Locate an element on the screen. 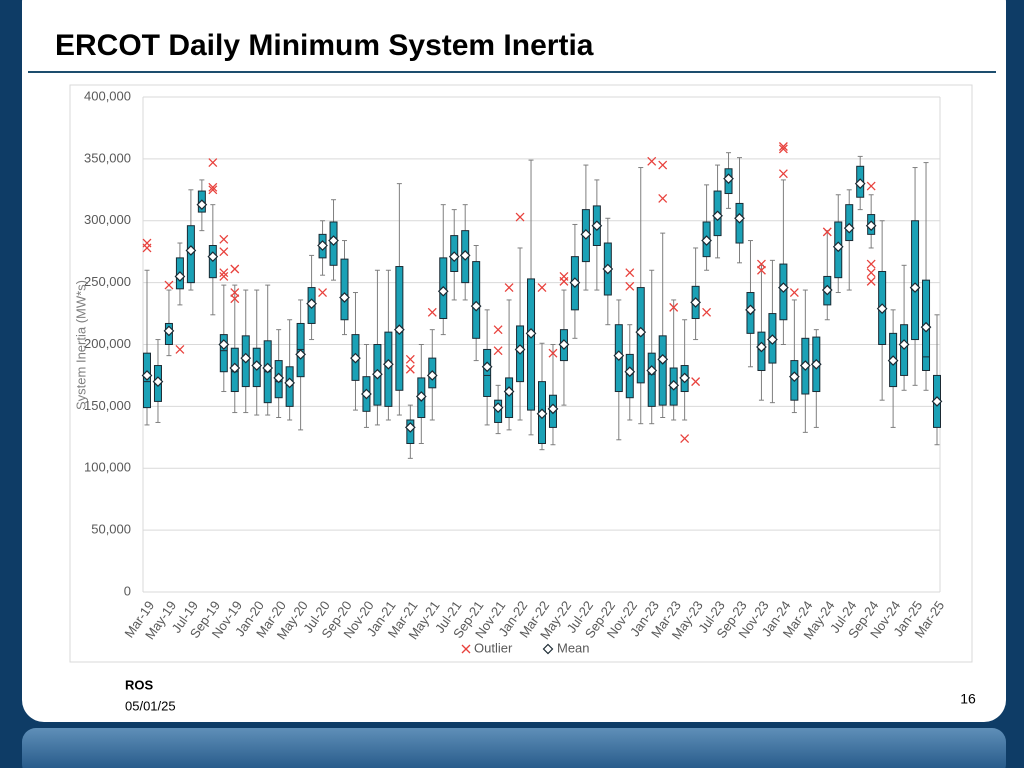 This screenshot has height=768, width=1024. y-tick-label: 350,000 is located at coordinates (107, 157).